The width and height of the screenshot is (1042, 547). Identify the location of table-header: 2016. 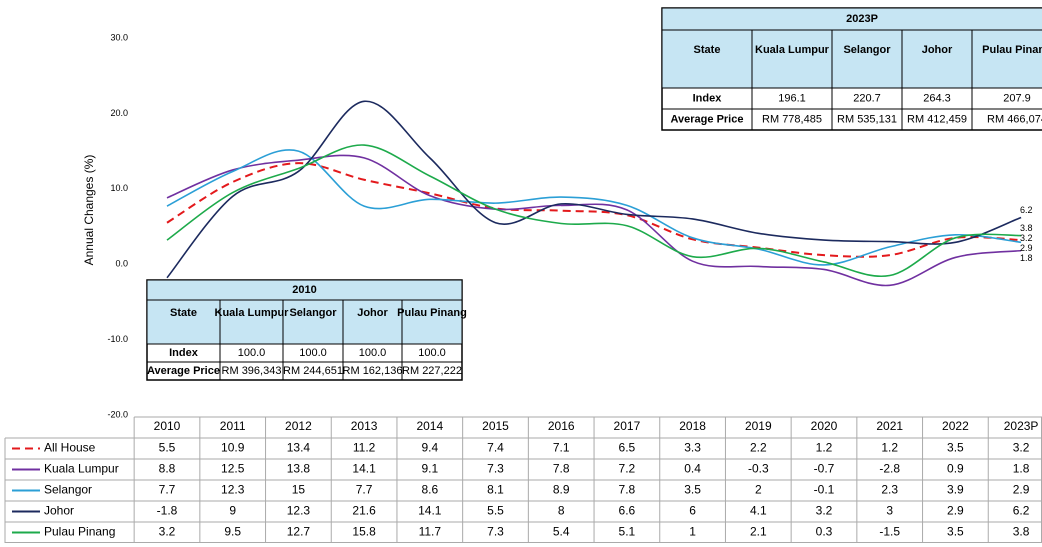
(561, 426).